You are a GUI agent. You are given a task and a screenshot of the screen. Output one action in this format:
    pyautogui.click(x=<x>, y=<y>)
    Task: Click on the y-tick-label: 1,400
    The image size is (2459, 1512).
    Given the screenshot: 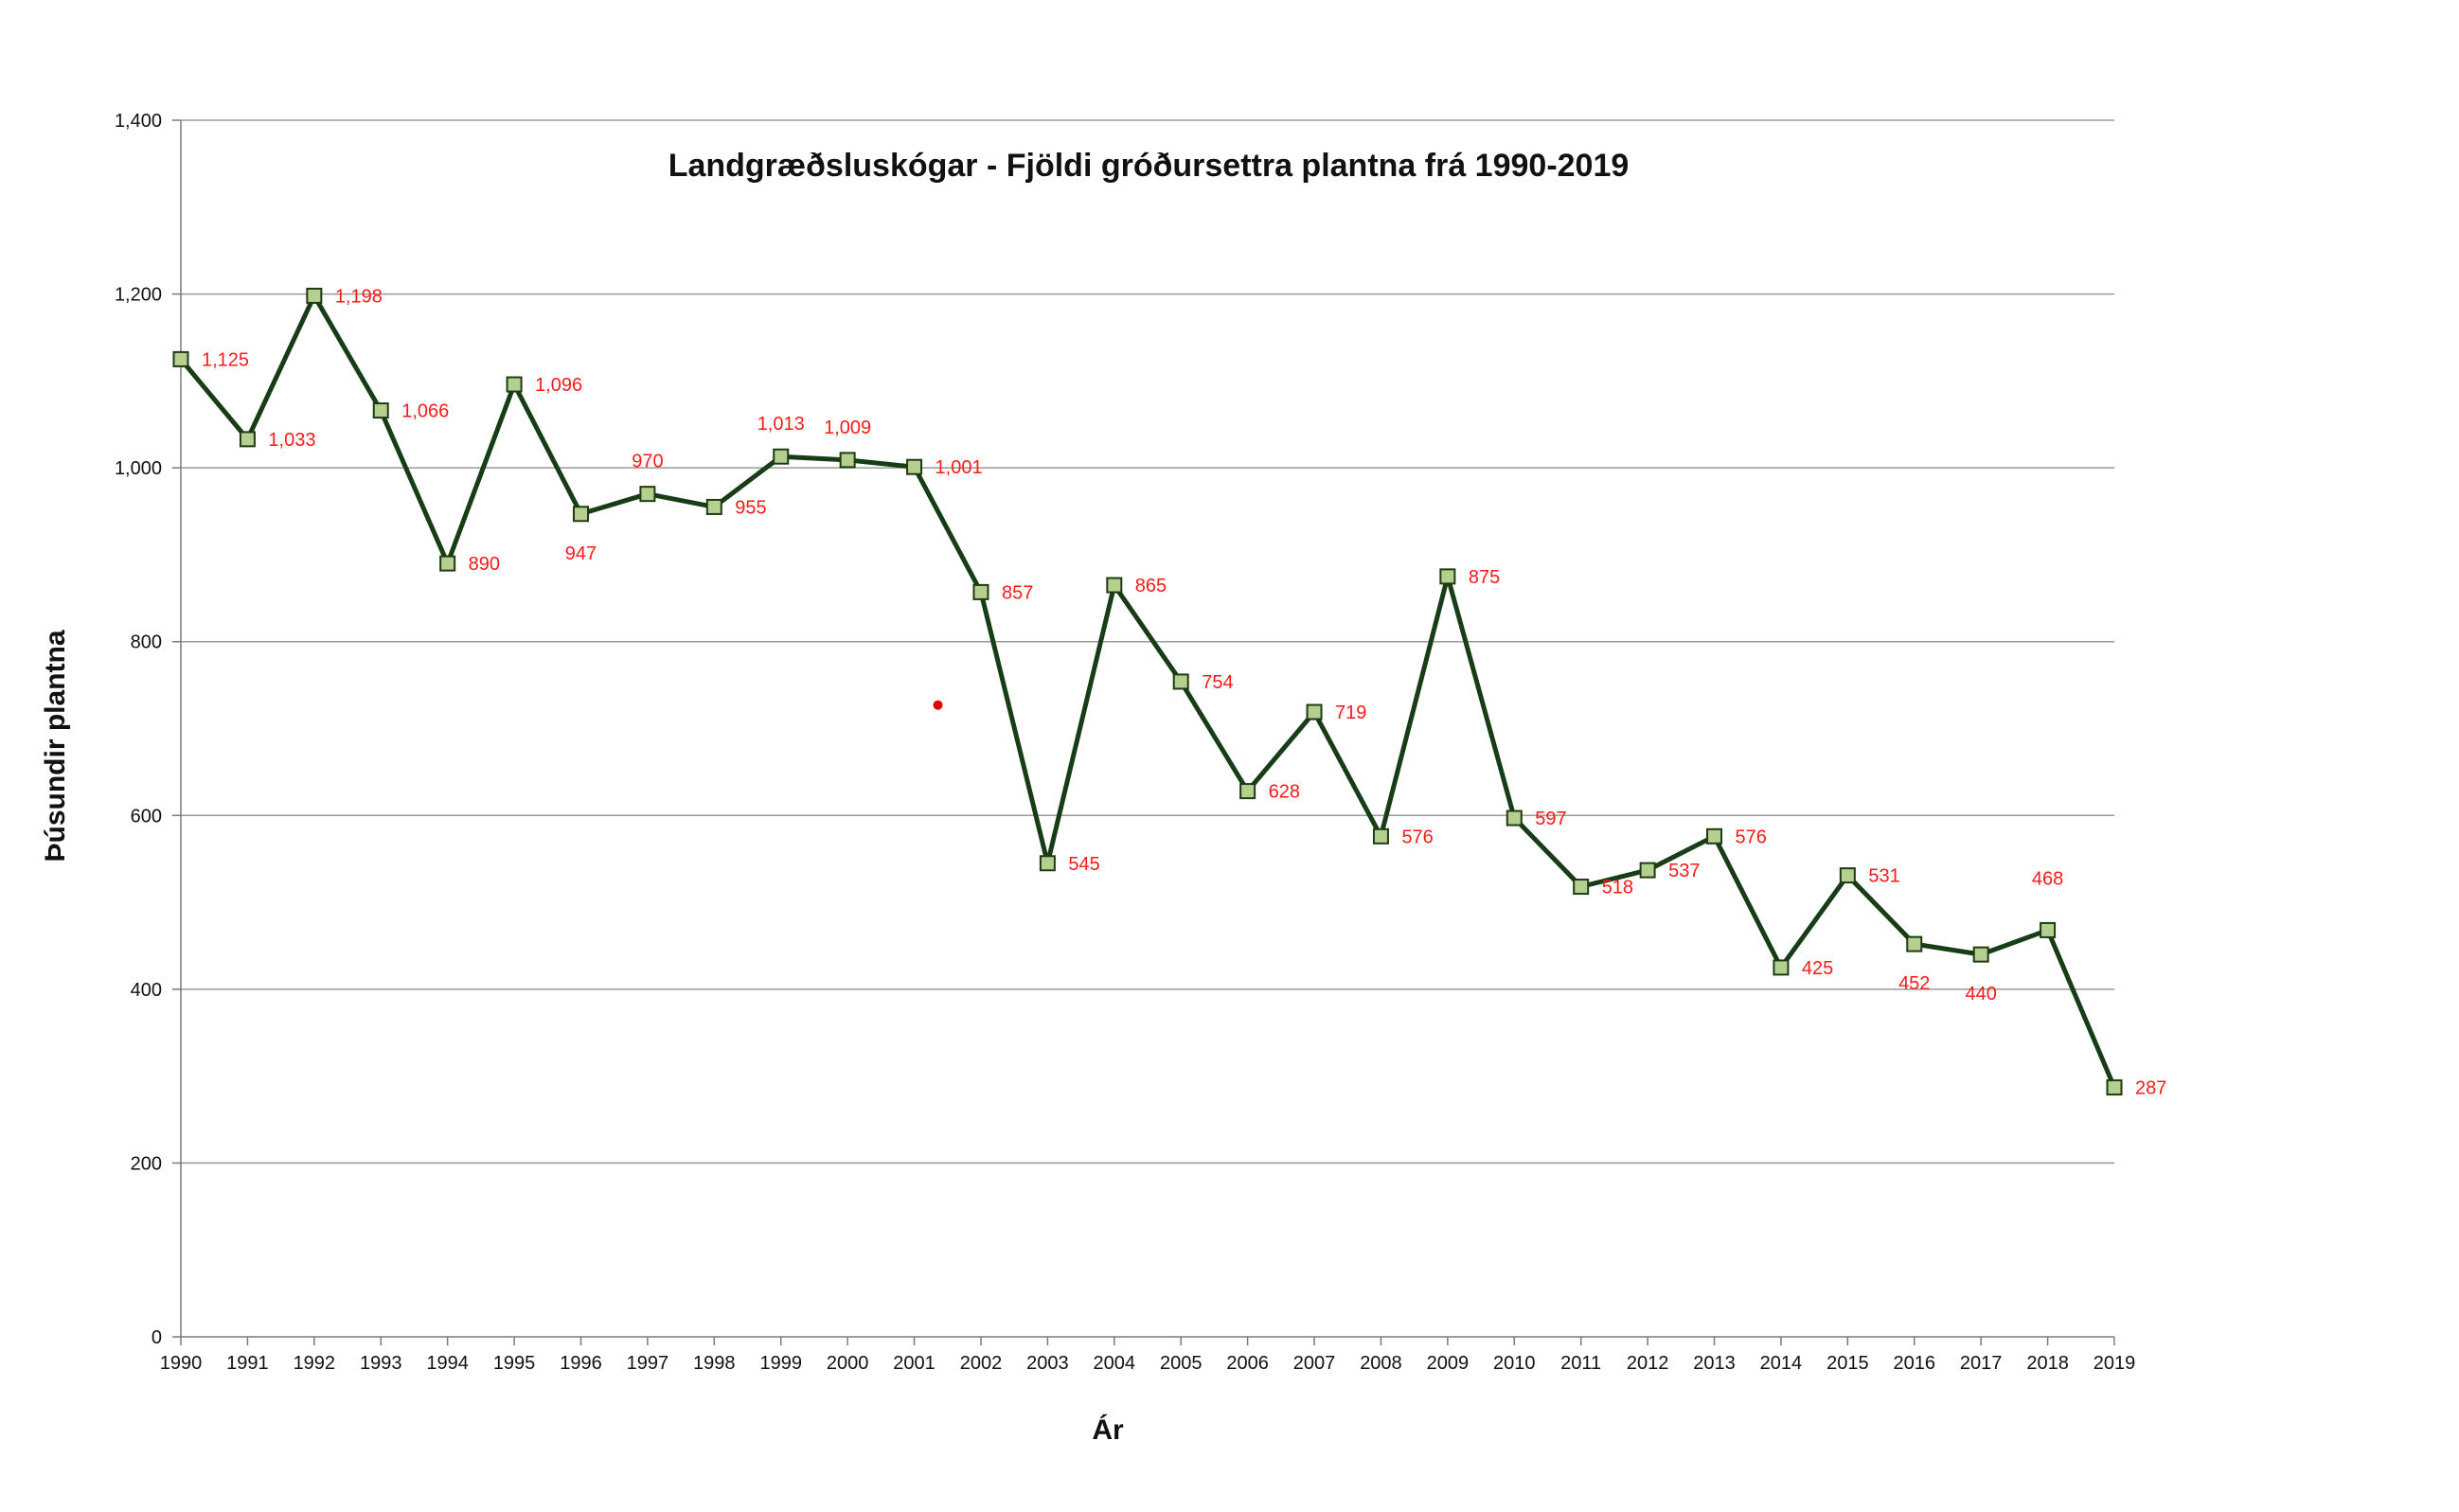 What is the action you would take?
    pyautogui.click(x=138, y=121)
    